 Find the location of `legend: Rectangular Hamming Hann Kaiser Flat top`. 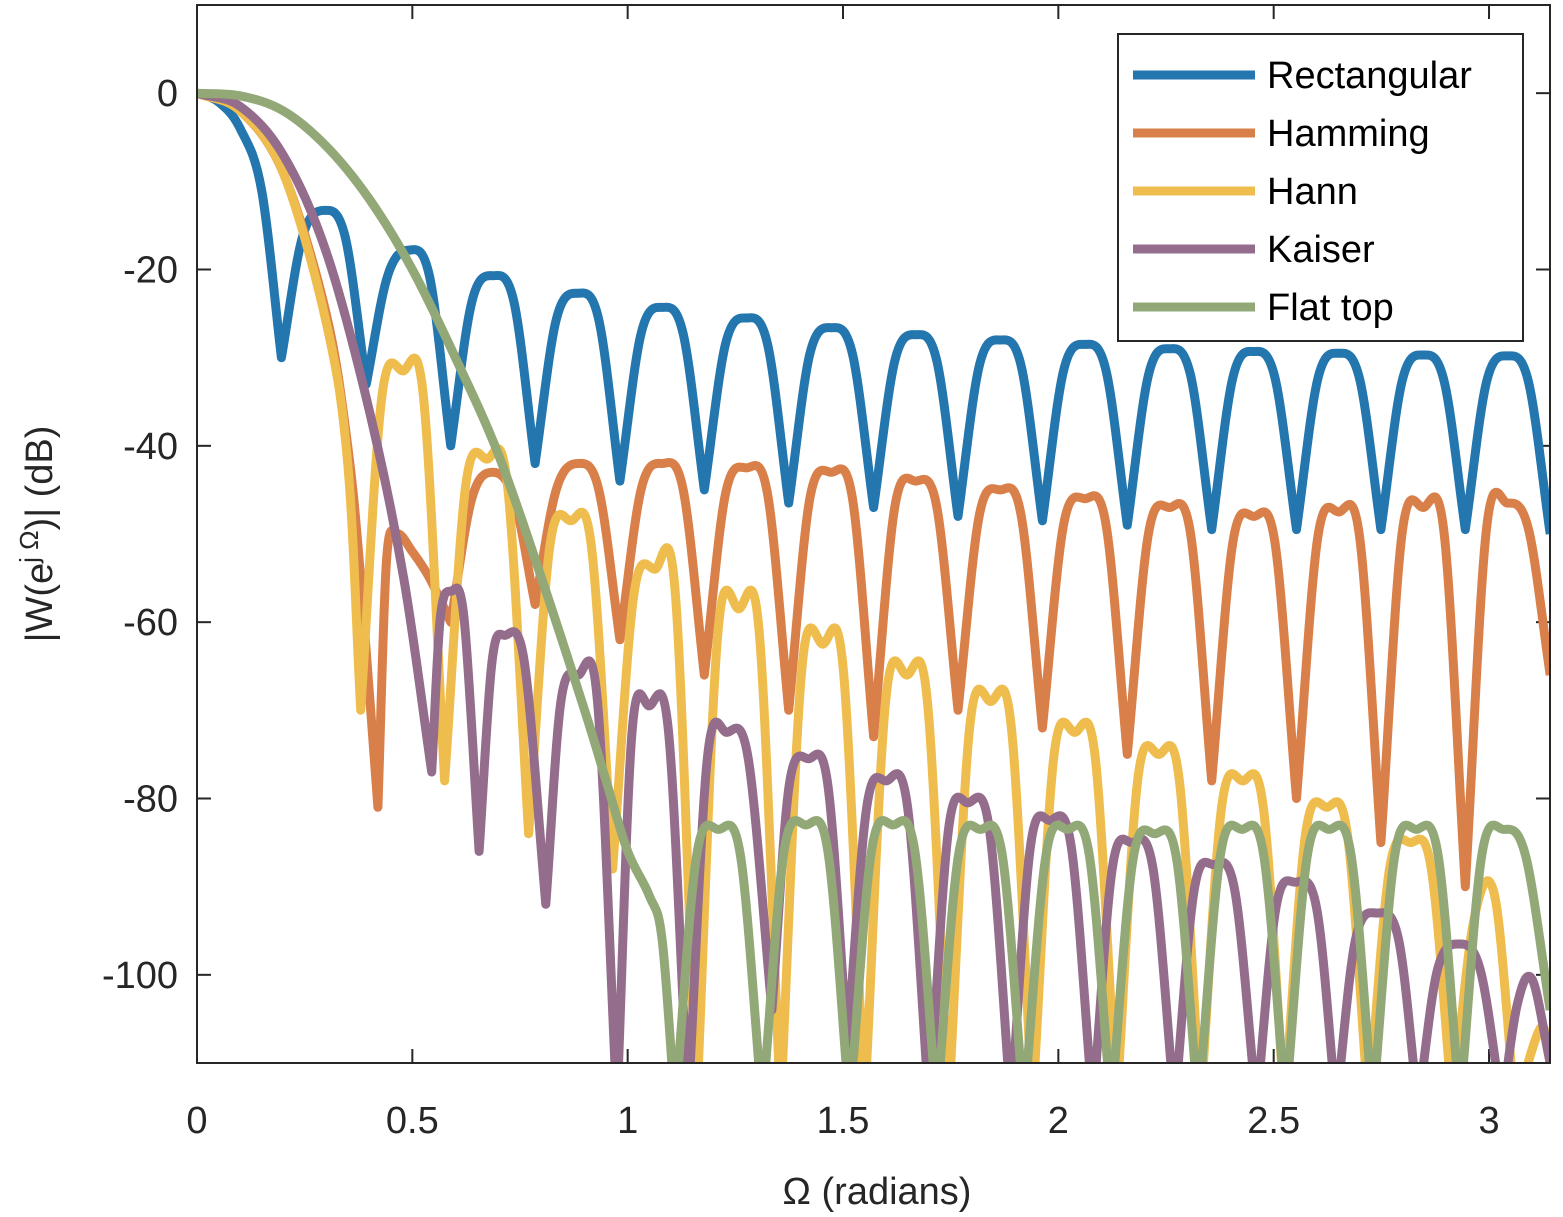

legend: Rectangular Hamming Hann Kaiser Flat top is located at coordinates (1320, 187).